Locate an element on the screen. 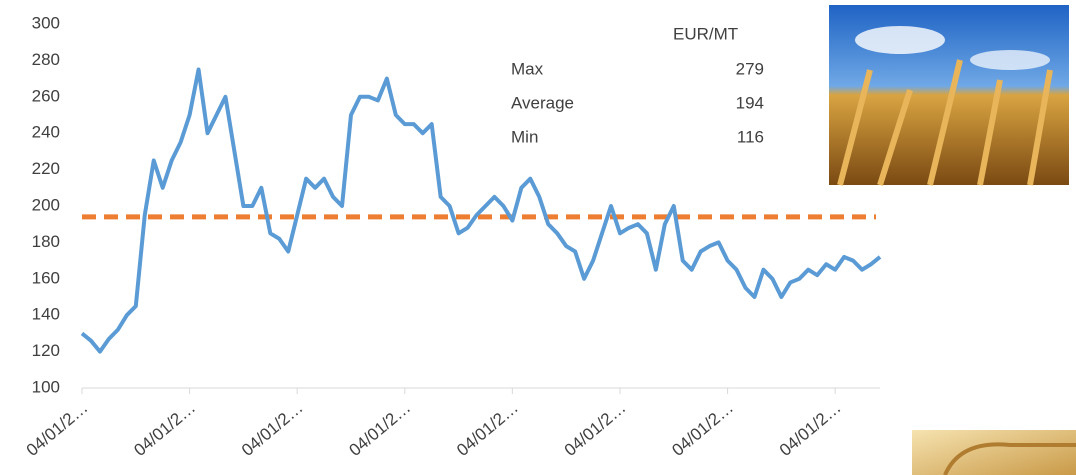  y-tick-label: 220 is located at coordinates (46, 168).